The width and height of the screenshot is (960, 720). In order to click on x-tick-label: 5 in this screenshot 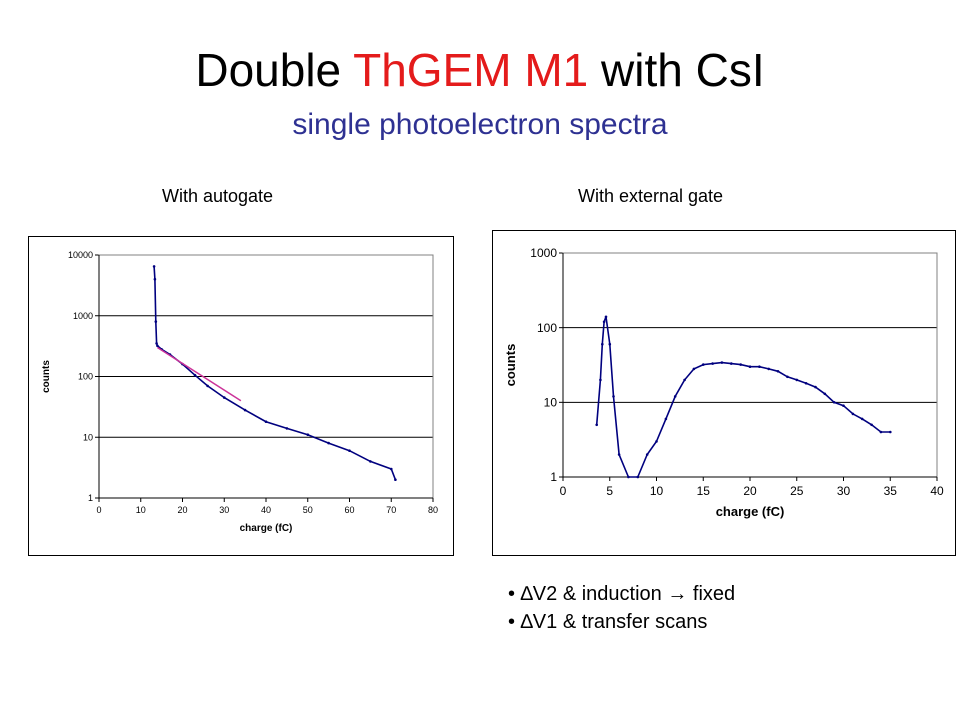, I will do `click(609, 491)`.